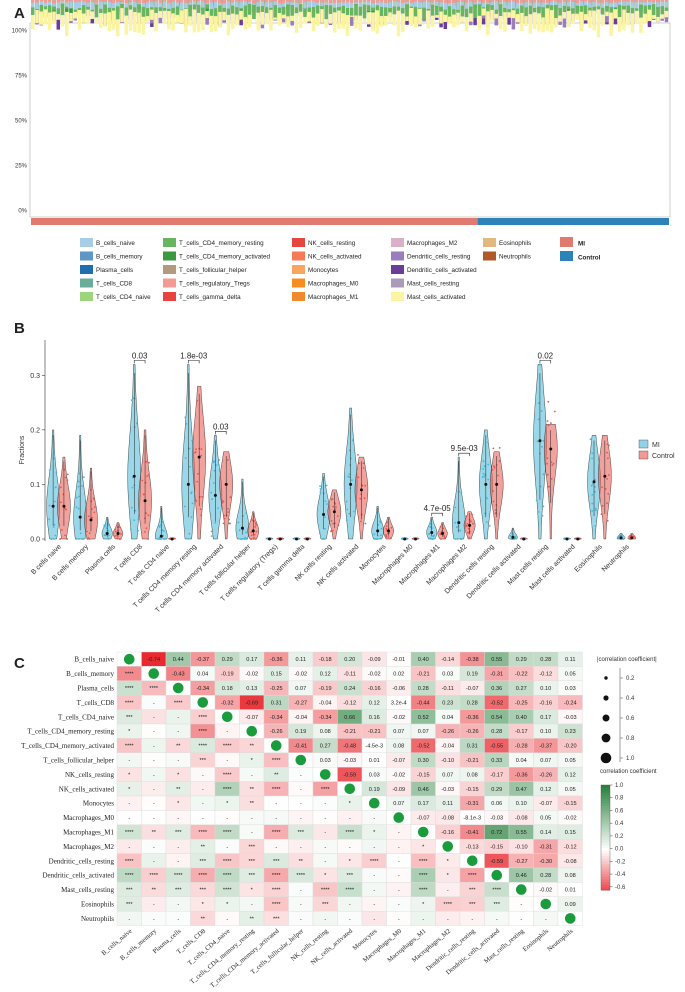 The width and height of the screenshot is (685, 992). Describe the element at coordinates (620, 888) in the screenshot. I see `colorbar-label: -0.6` at that location.